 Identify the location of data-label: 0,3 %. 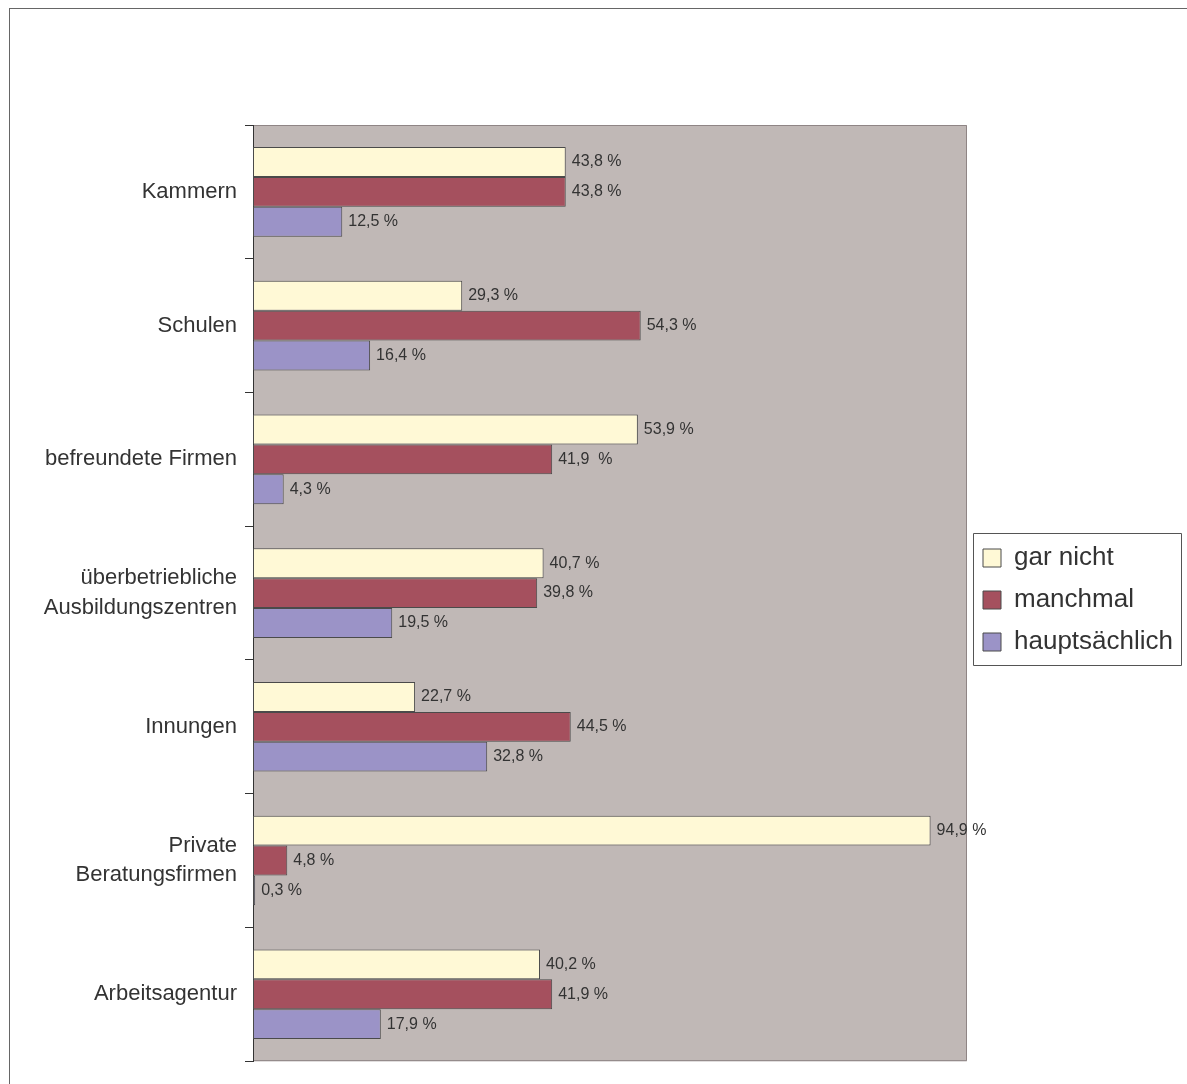
(282, 889).